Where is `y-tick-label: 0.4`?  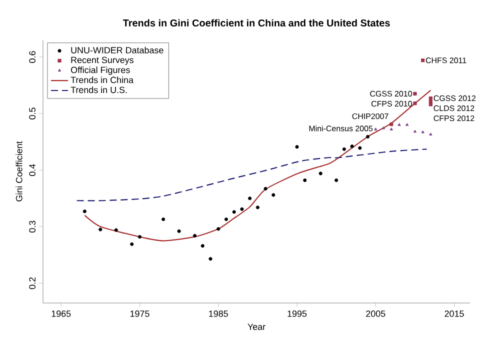
y-tick-label: 0.4 is located at coordinates (32, 170).